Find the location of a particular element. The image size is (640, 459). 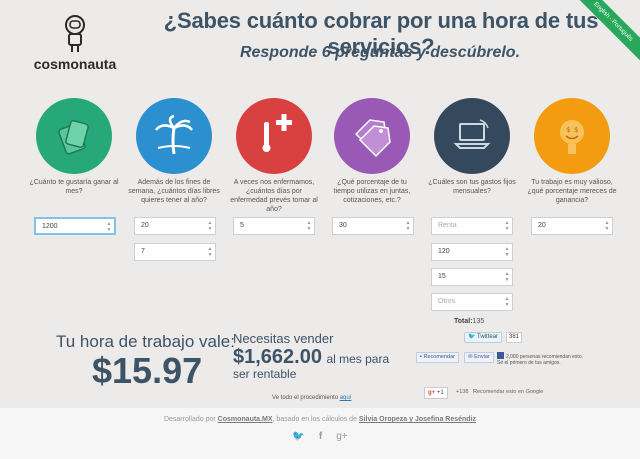

procedure-text: Ve todo el procedimiento is located at coordinates (305, 398).